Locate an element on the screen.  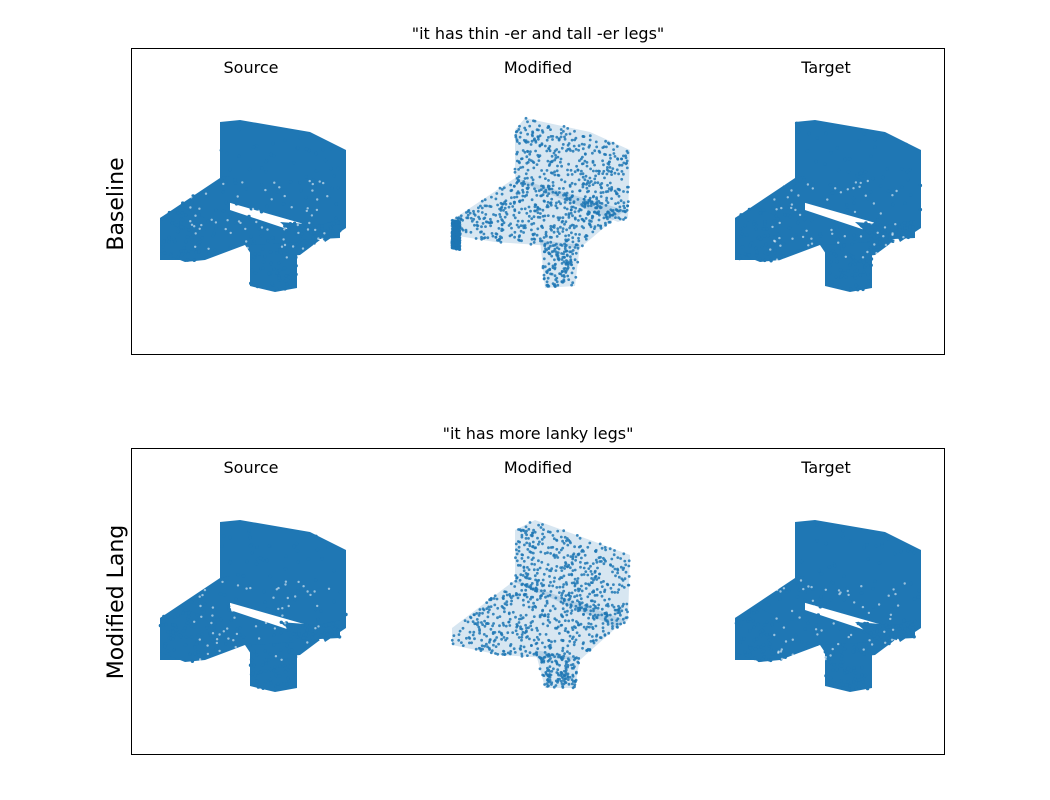
row-label: Baseline is located at coordinates (116, 204).